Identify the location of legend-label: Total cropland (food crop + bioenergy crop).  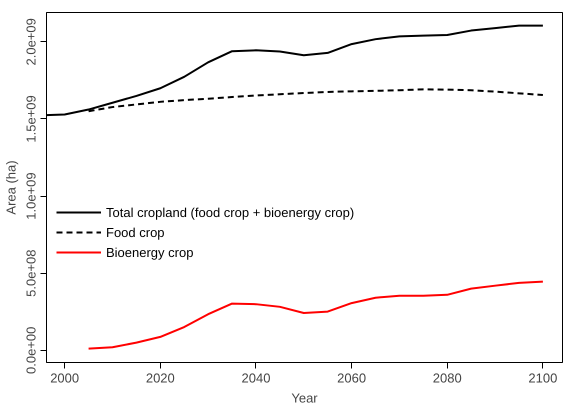
(230, 212).